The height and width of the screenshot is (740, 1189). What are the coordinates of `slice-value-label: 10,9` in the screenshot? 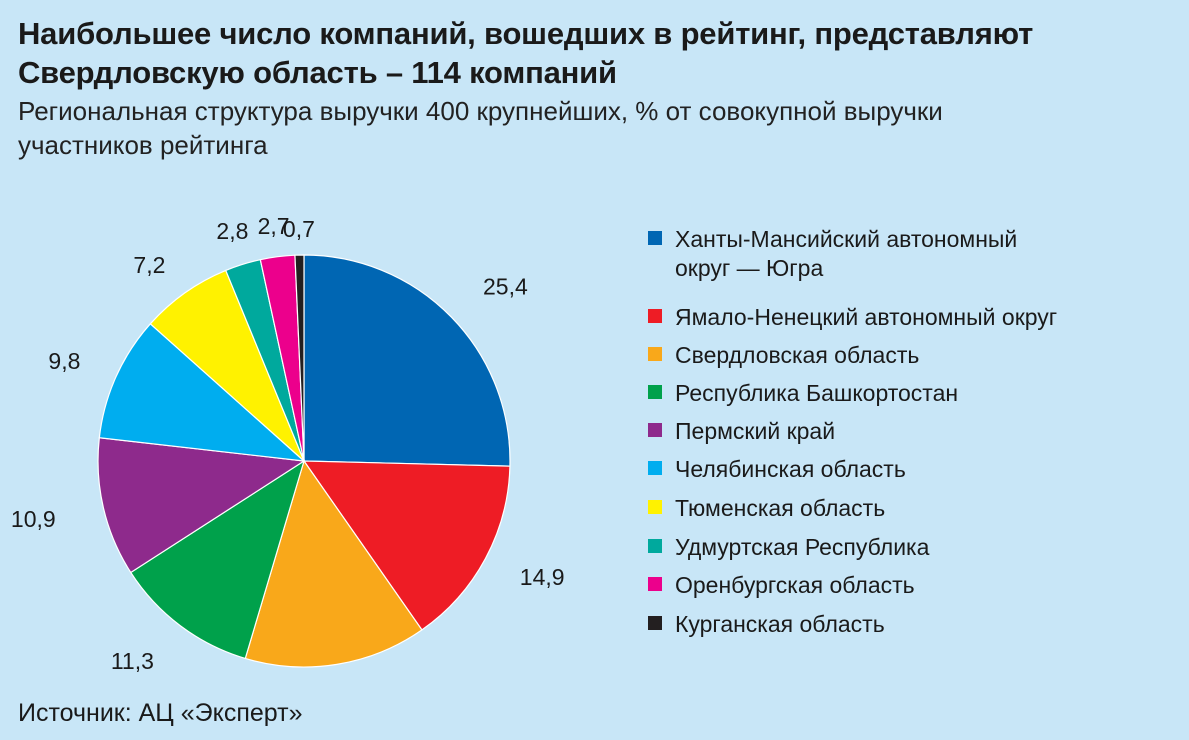 It's located at (33, 519).